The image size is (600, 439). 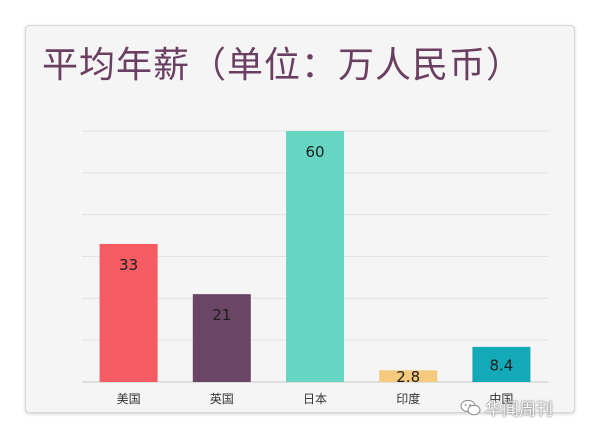 What do you see at coordinates (408, 398) in the screenshot?
I see `x-tick-label-4: 印度` at bounding box center [408, 398].